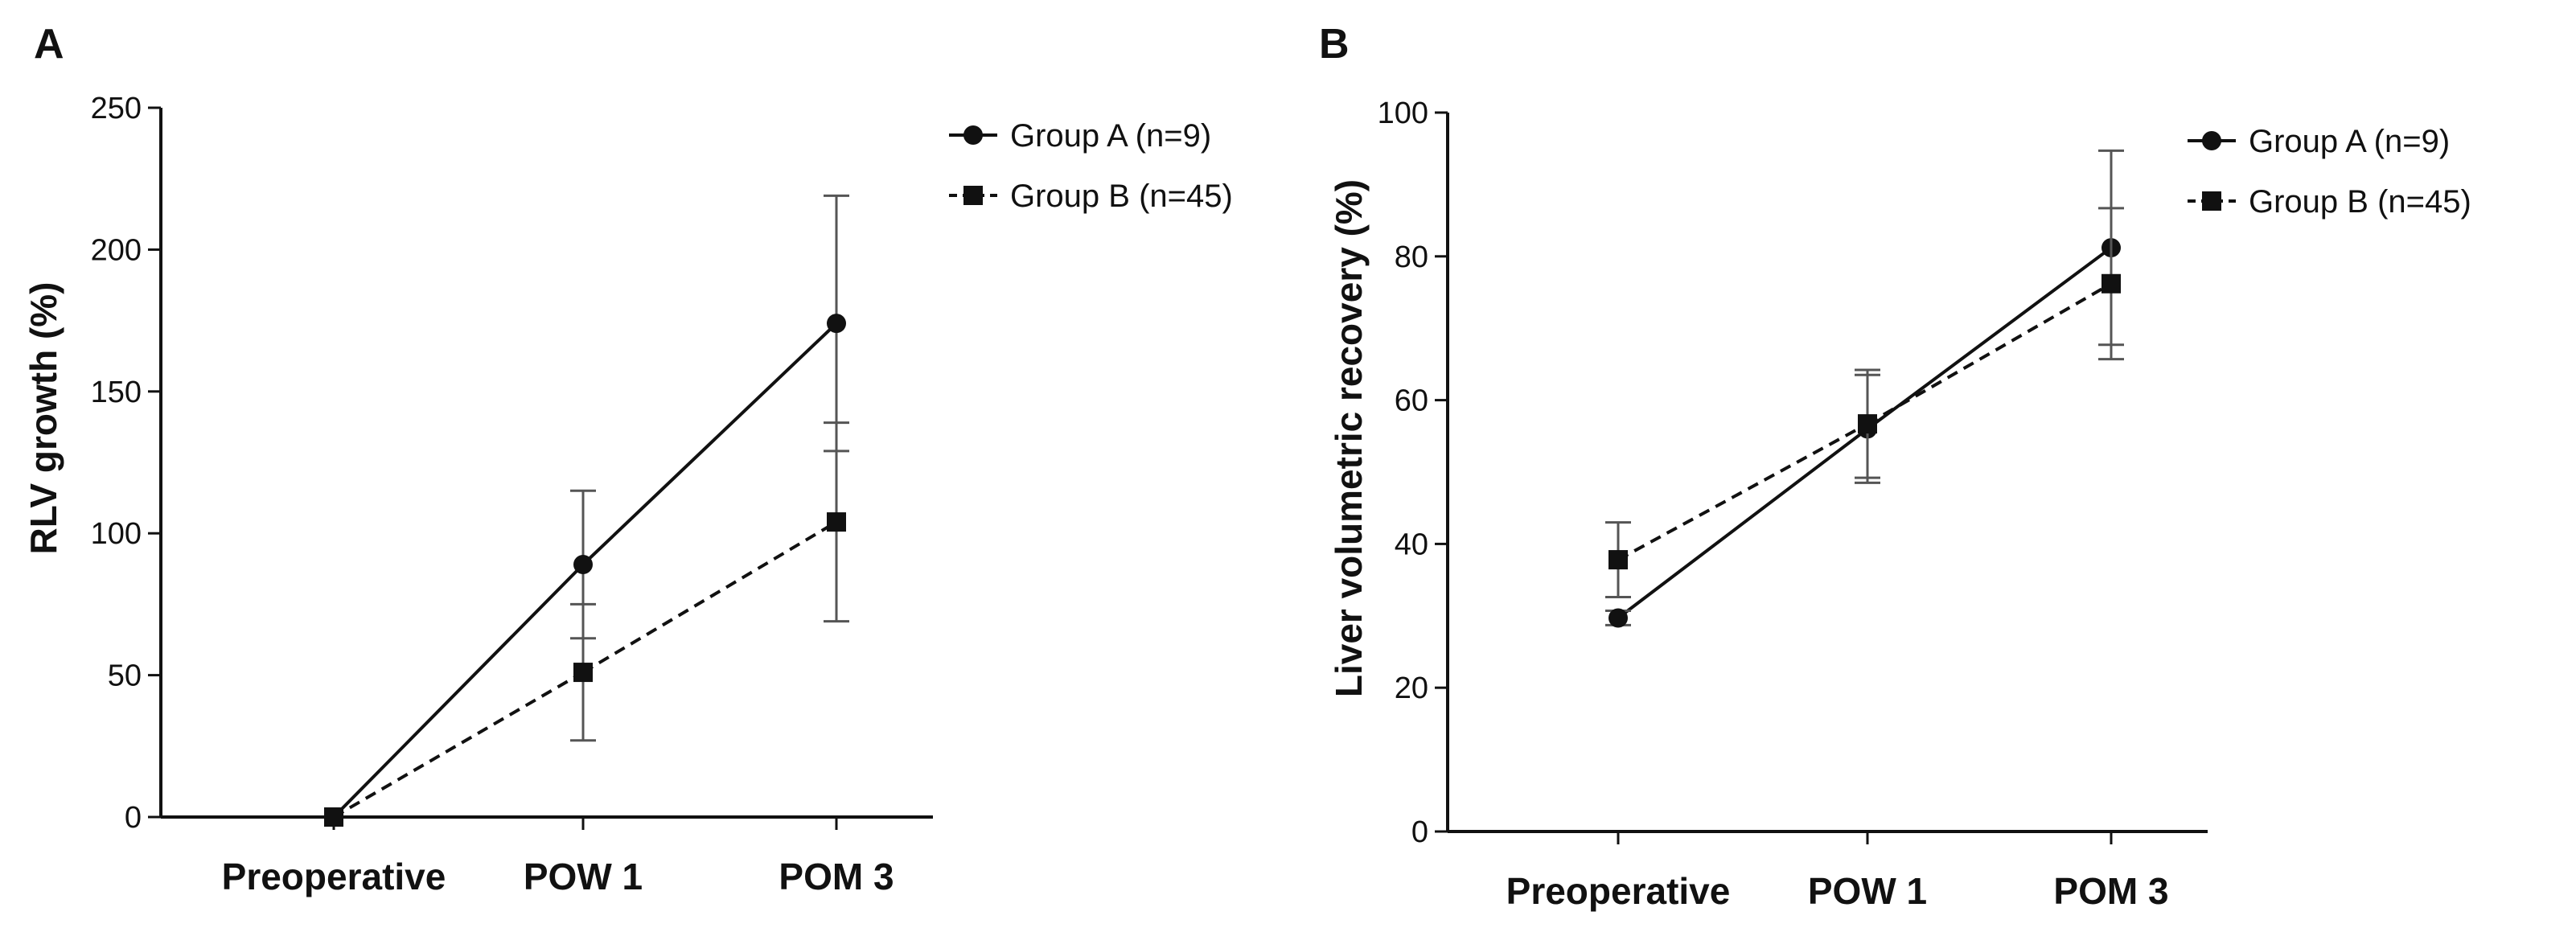 This screenshot has height=928, width=2576. Describe the element at coordinates (116, 250) in the screenshot. I see `y-tick-label: 200` at that location.